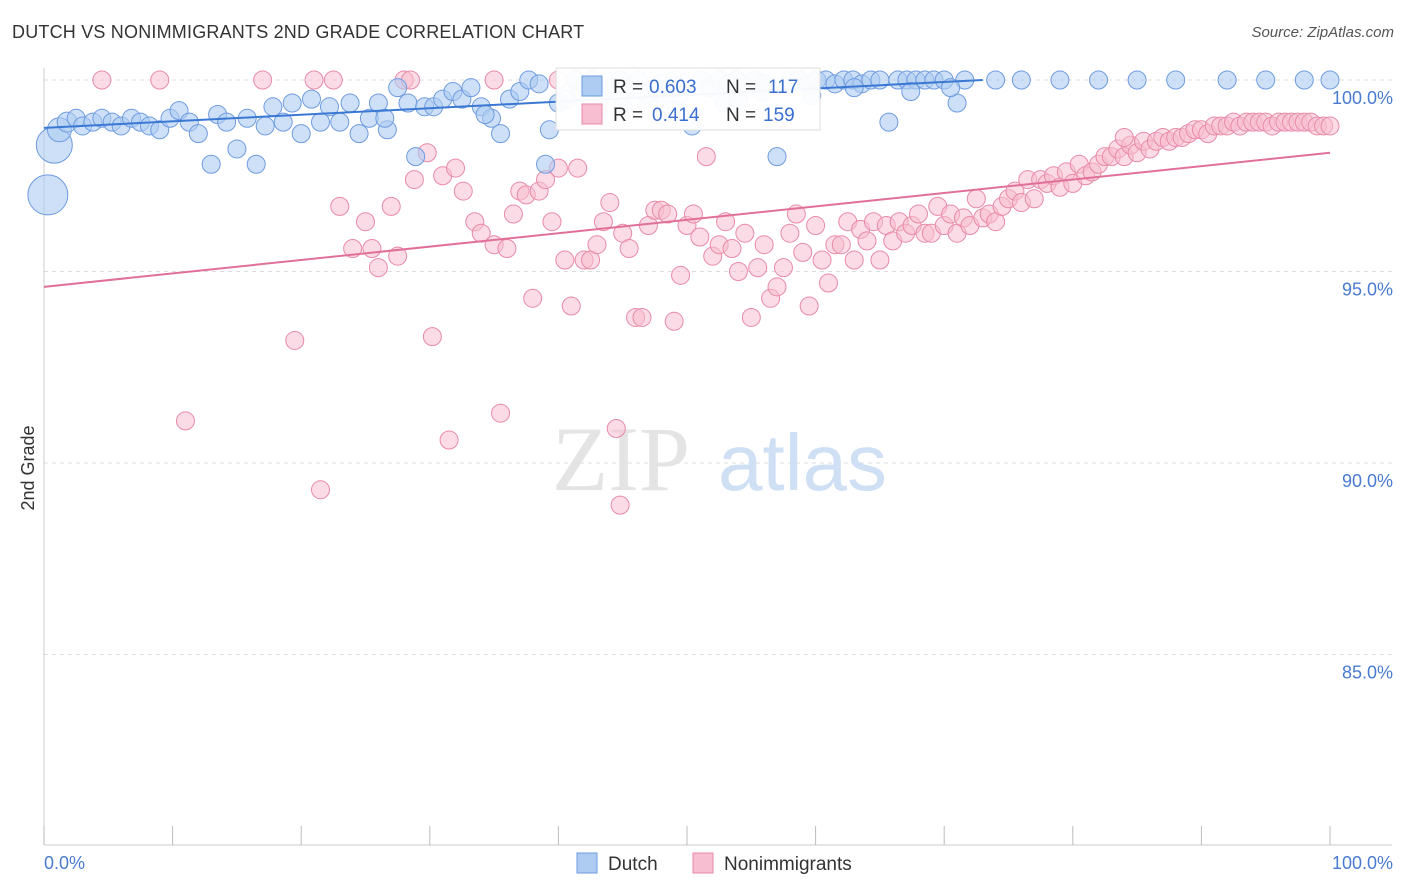 The width and height of the screenshot is (1406, 892). I want to click on stats-n-label-dutch: N =, so click(741, 87).